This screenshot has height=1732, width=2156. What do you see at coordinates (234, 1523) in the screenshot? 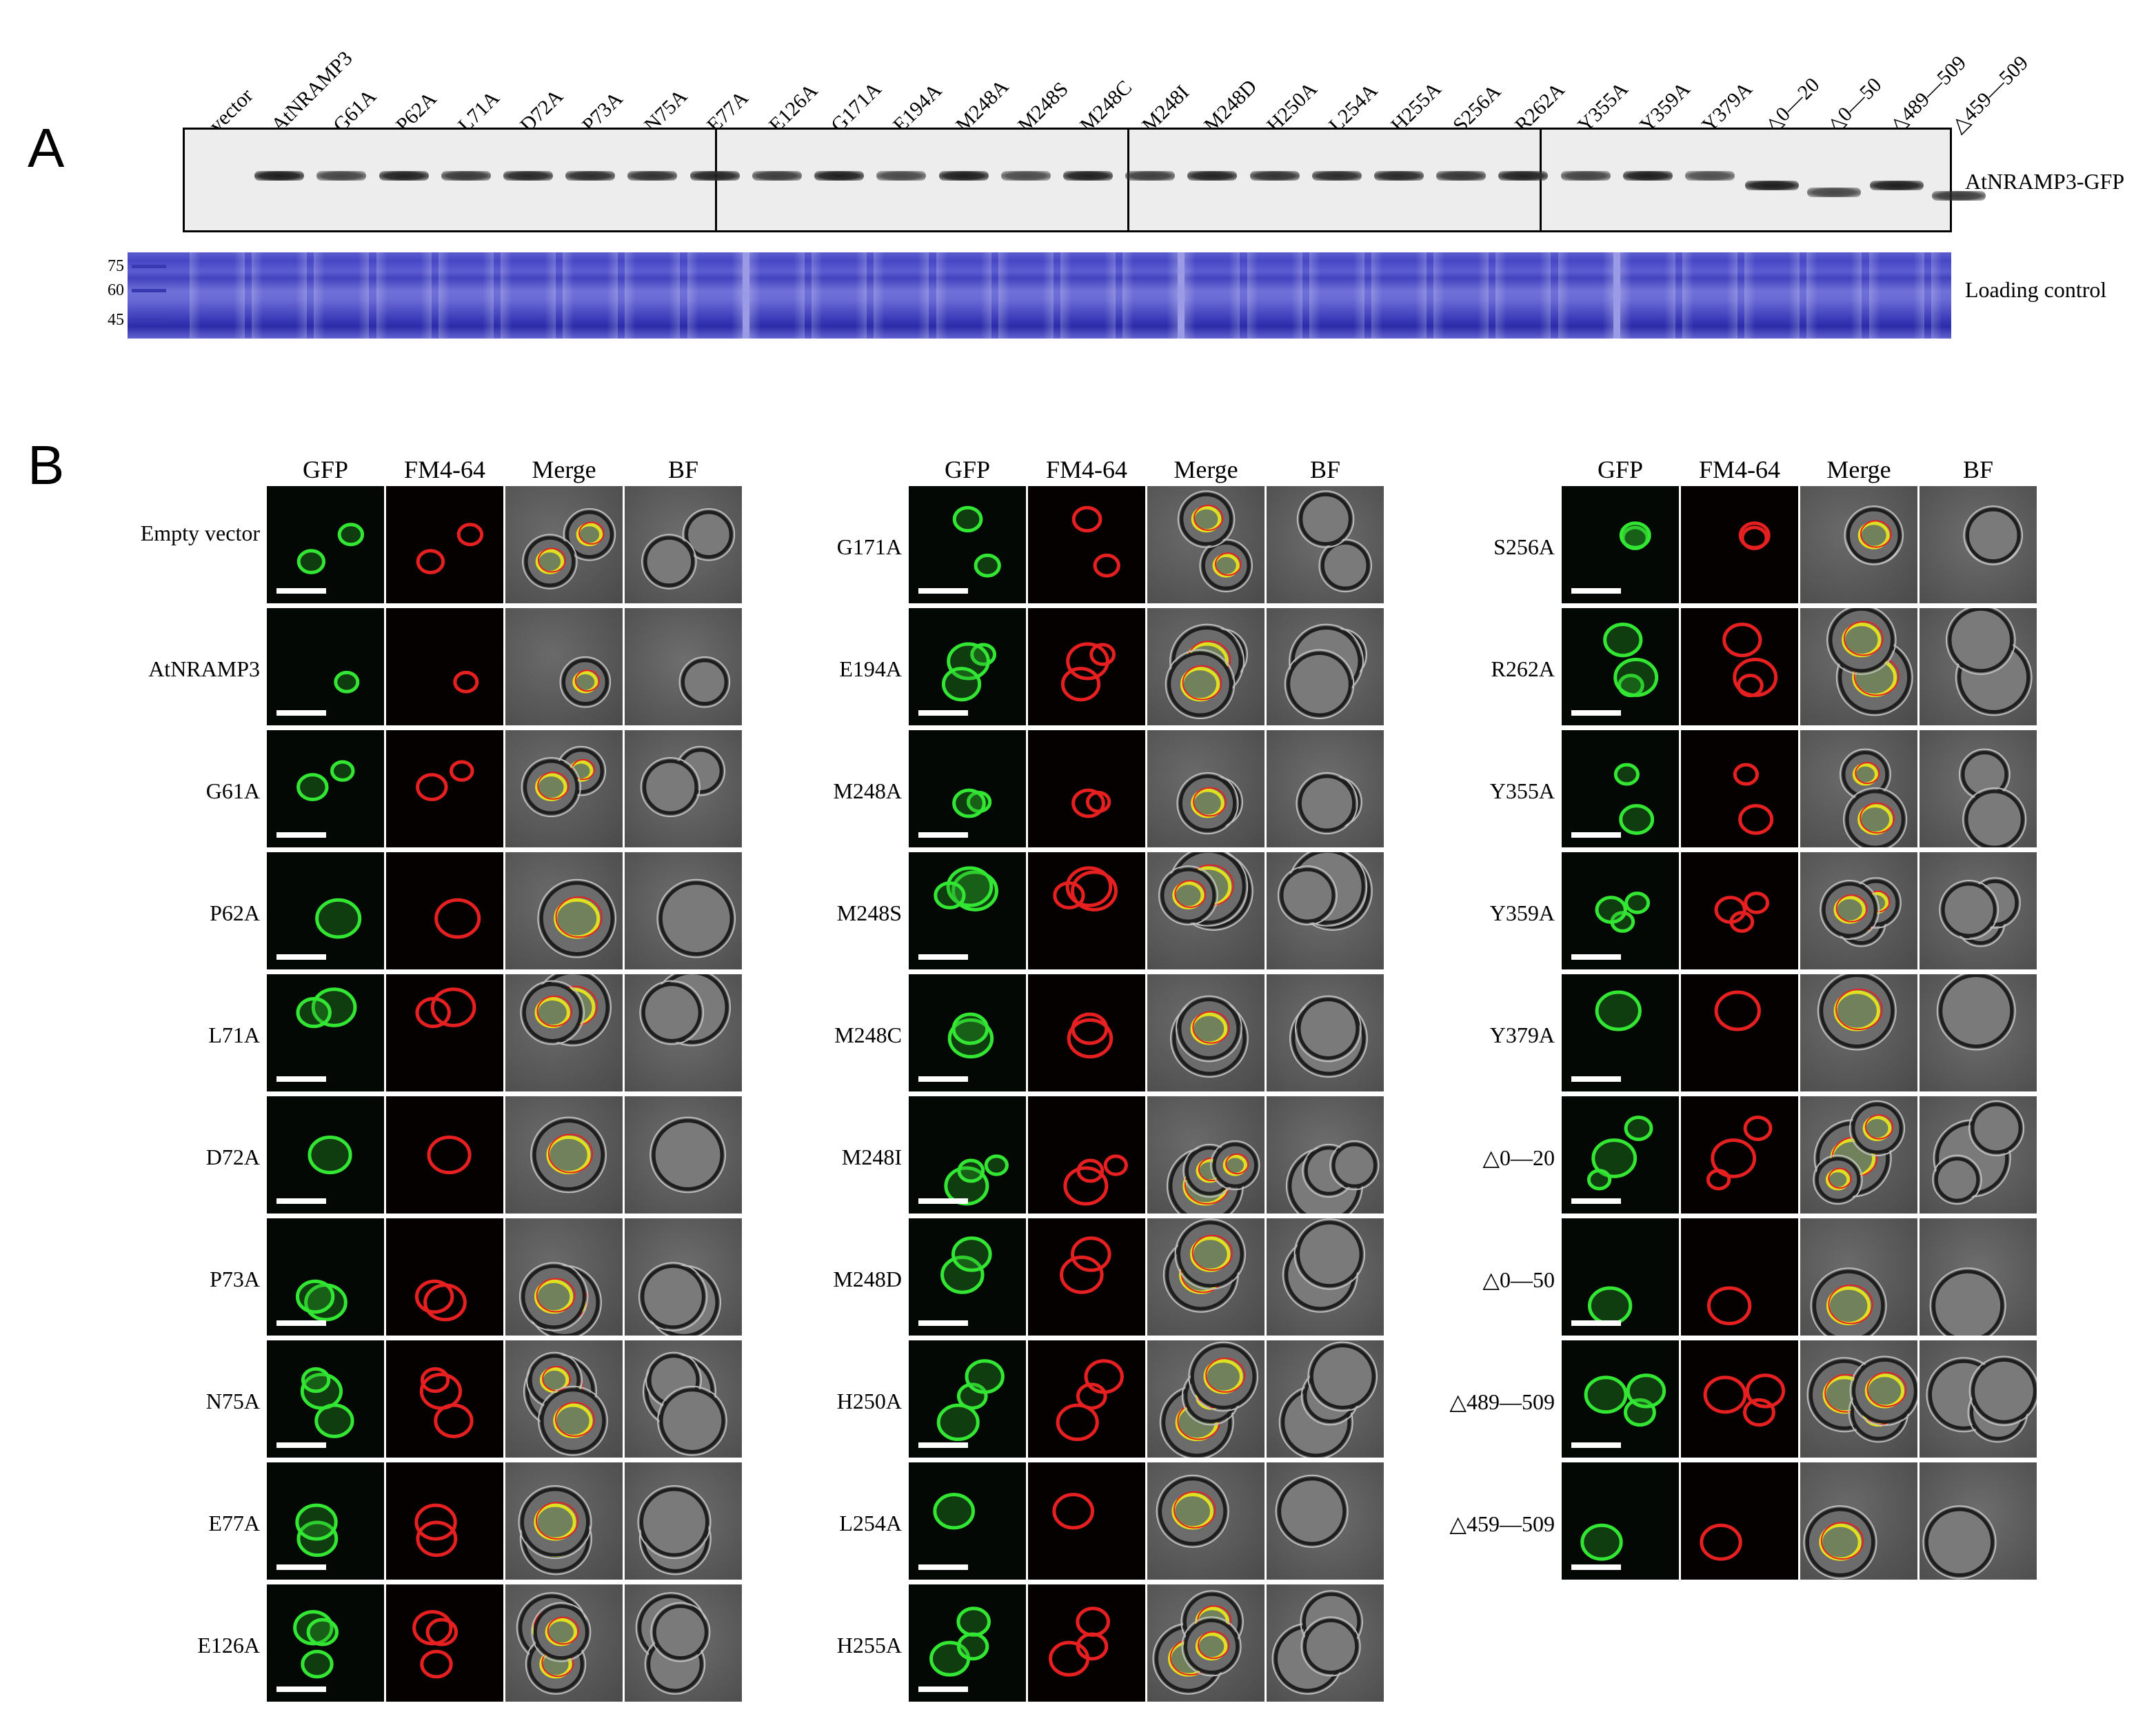
I see `row-label: E77A` at bounding box center [234, 1523].